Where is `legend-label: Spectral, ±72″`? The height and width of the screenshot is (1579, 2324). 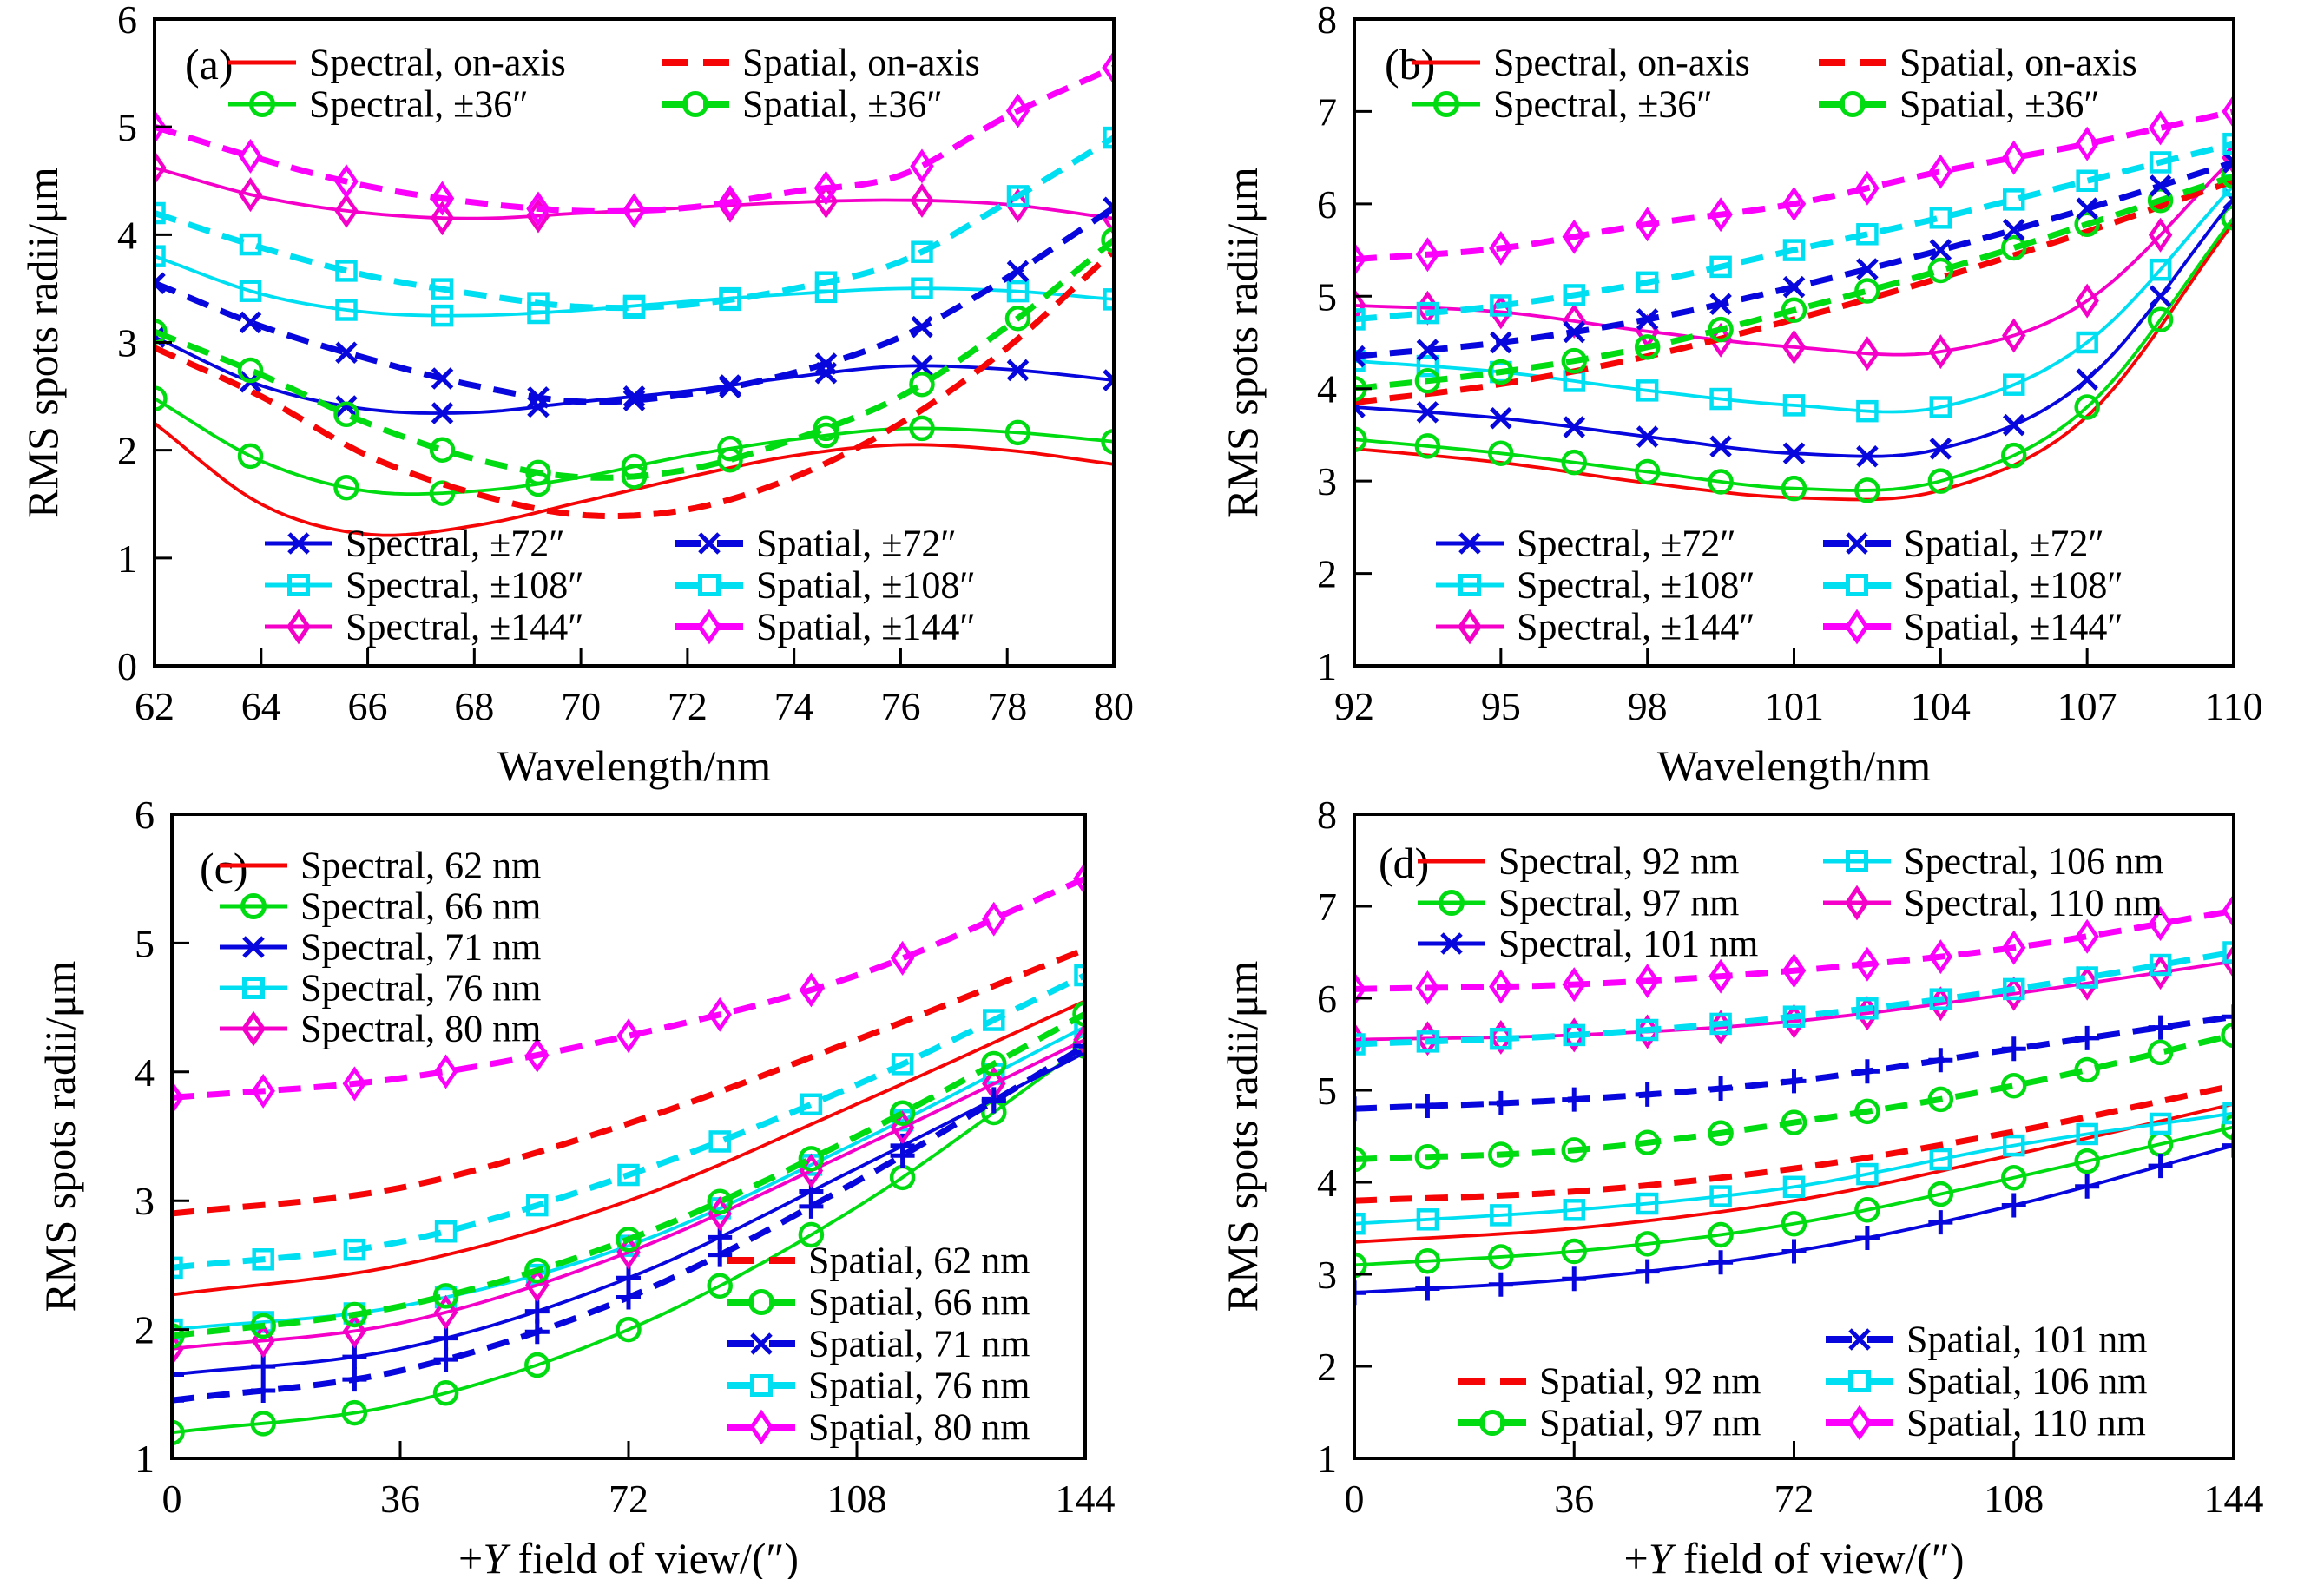 legend-label: Spectral, ±72″ is located at coordinates (1627, 544).